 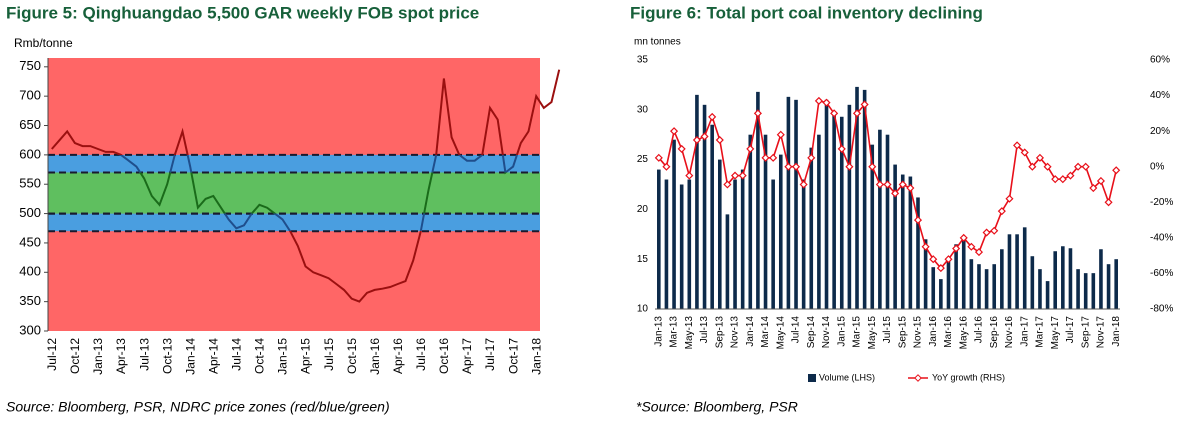 What do you see at coordinates (30, 124) in the screenshot?
I see `y-tick-label: 650` at bounding box center [30, 124].